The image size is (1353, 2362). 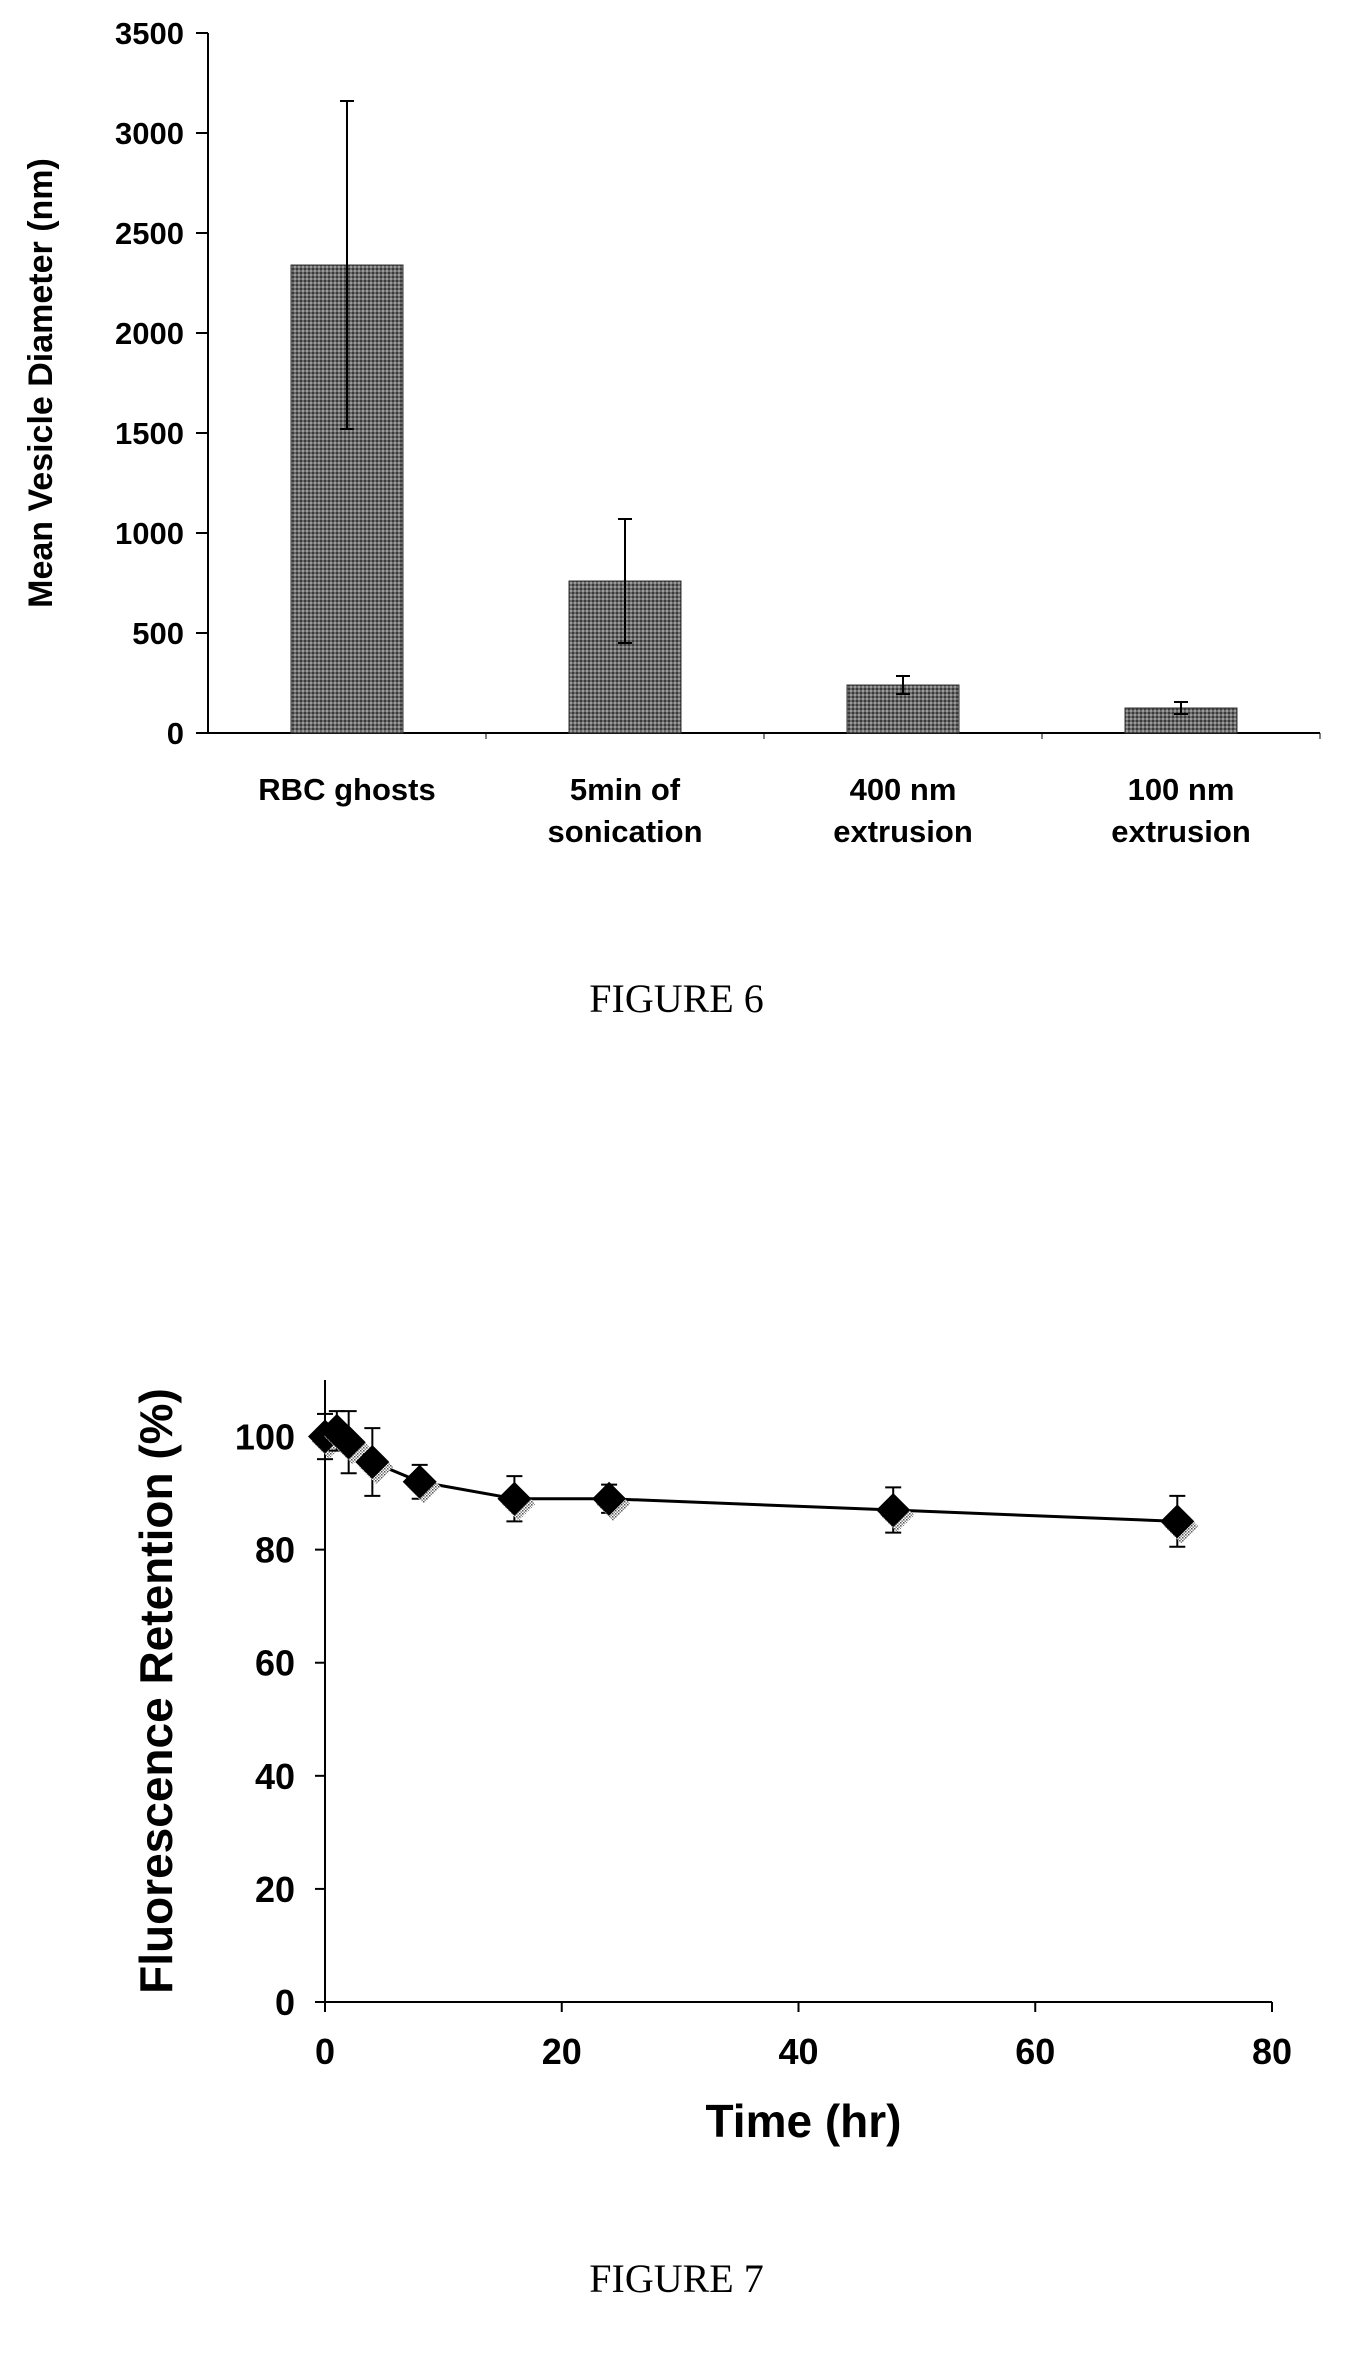 What do you see at coordinates (149, 133) in the screenshot?
I see `y-tick-label: 3000` at bounding box center [149, 133].